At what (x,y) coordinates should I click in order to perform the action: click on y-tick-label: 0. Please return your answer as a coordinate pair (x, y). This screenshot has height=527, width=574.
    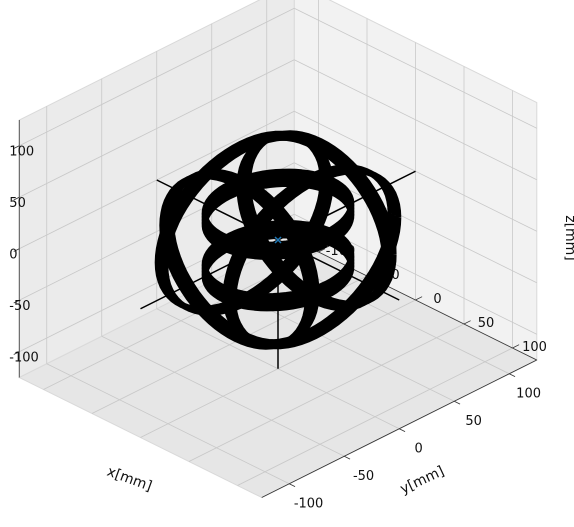
    Looking at the image, I should click on (418, 448).